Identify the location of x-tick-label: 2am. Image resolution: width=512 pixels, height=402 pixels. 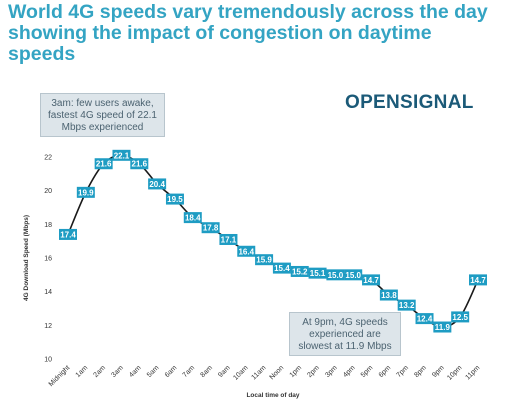
(99, 371).